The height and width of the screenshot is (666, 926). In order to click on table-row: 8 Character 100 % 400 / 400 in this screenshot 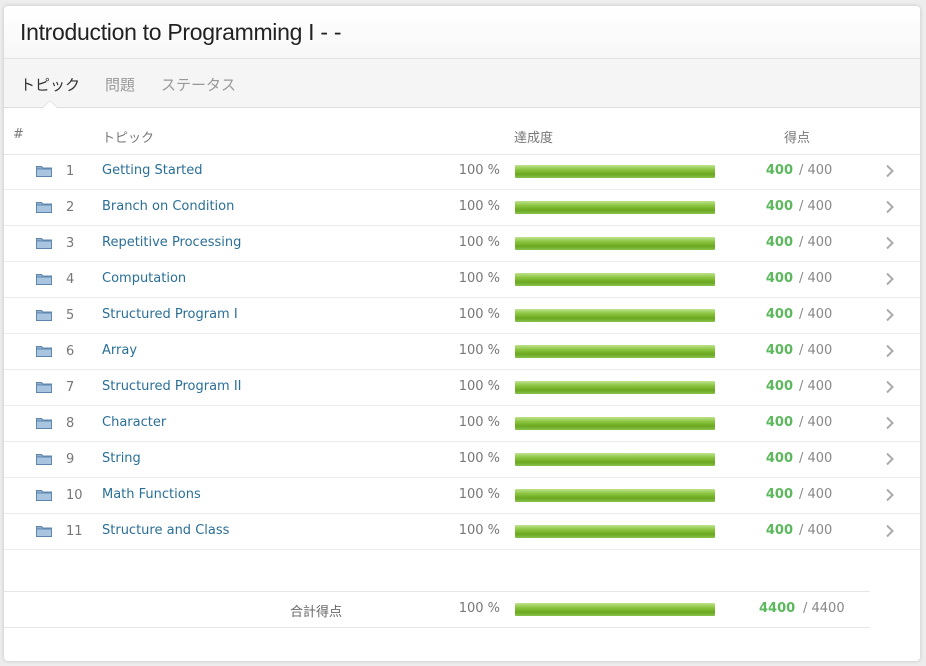, I will do `click(462, 424)`.